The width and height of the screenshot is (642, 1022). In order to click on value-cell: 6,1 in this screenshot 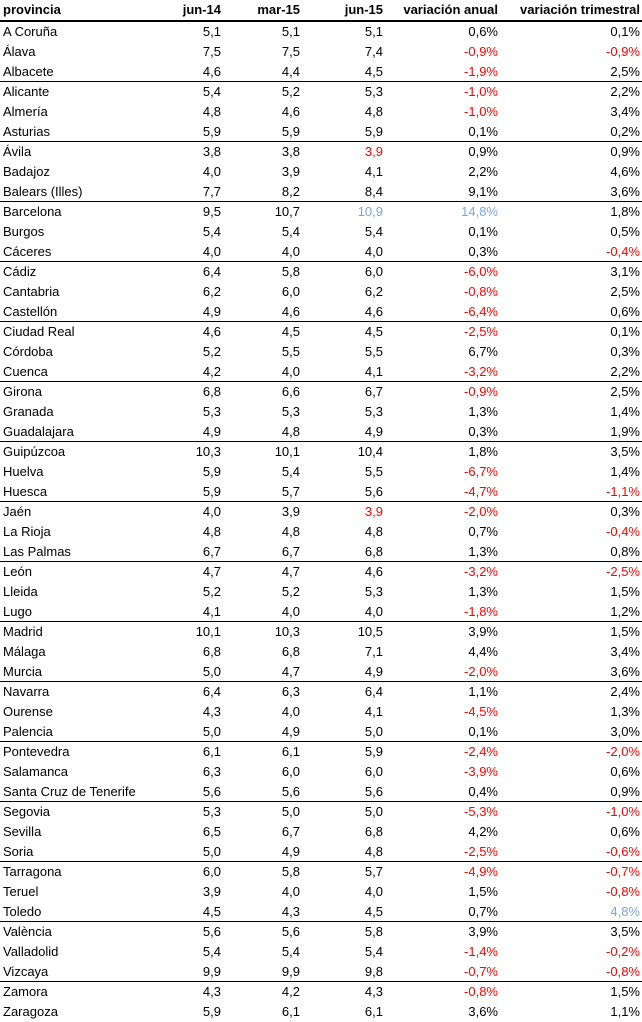, I will do `click(211, 751)`.